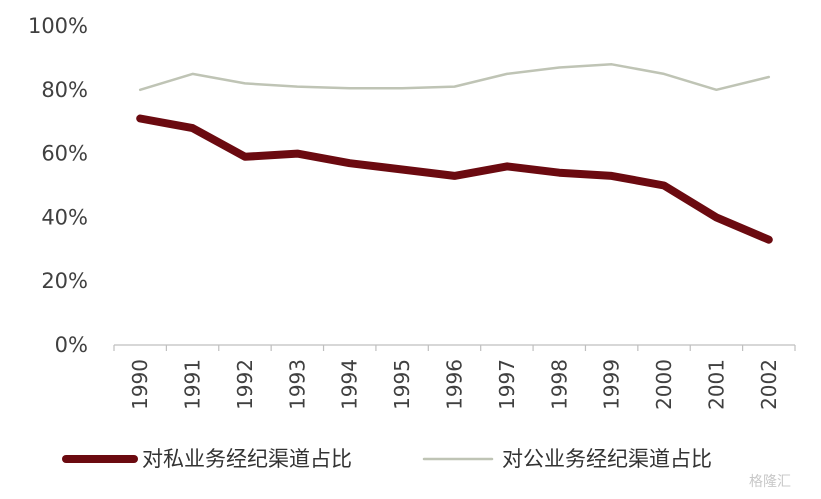 Image resolution: width=821 pixels, height=499 pixels. I want to click on x-tick-label: 1999, so click(612, 384).